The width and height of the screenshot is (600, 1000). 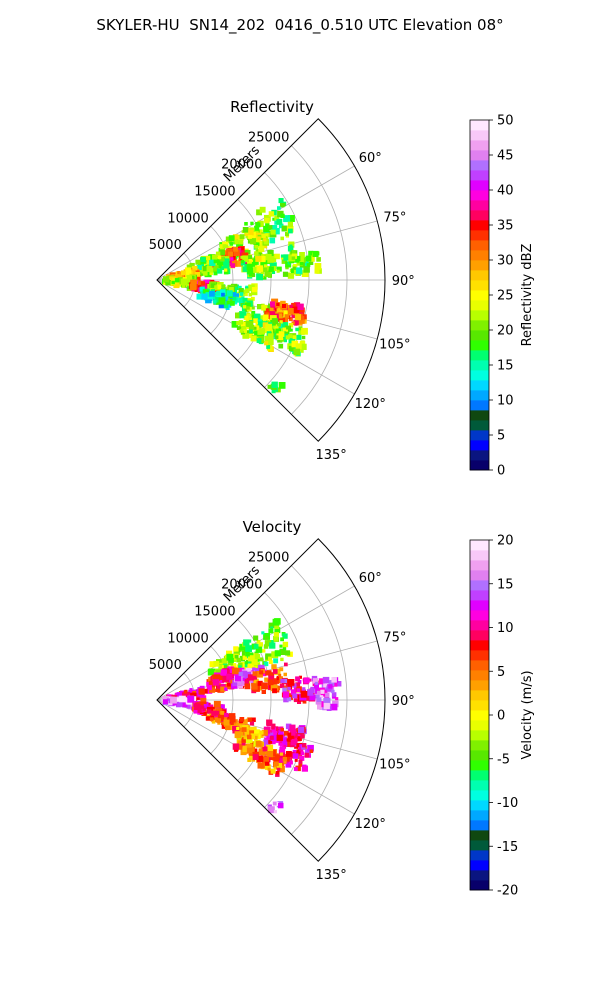 I want to click on azimuth-tick-label: 90°, so click(x=403, y=281).